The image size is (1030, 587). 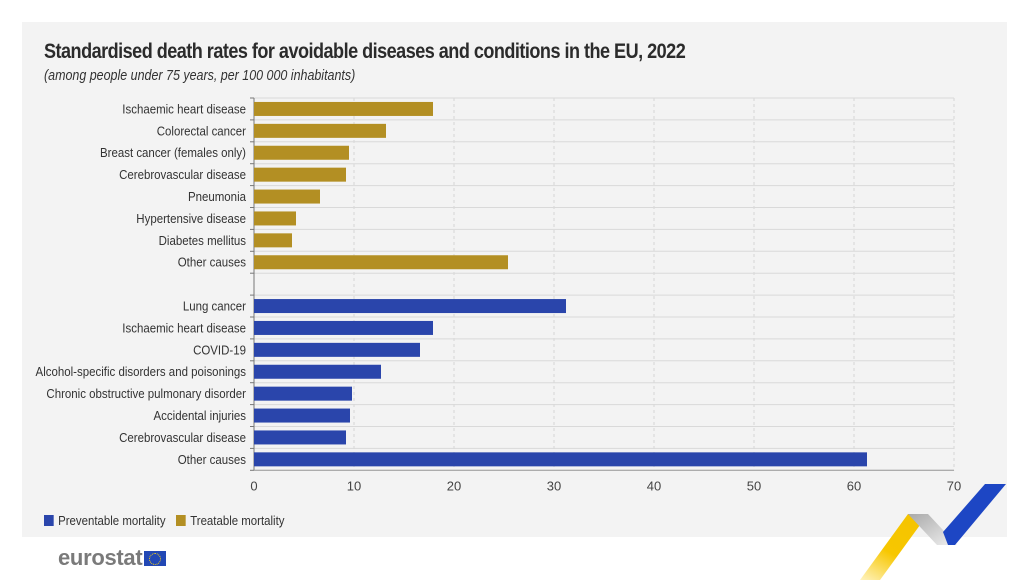 What do you see at coordinates (854, 485) in the screenshot?
I see `x-tick-label: 60` at bounding box center [854, 485].